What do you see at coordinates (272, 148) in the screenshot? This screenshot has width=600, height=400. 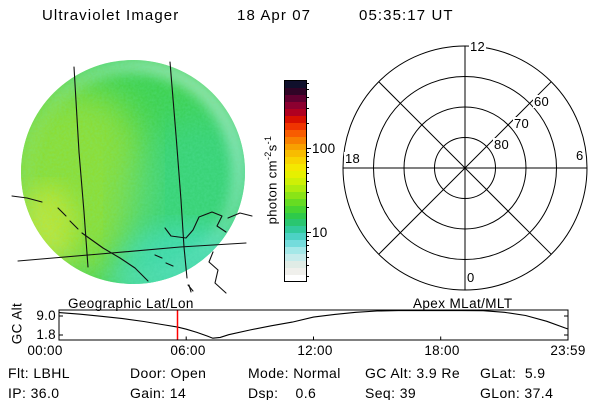 I see `colorbar-unit-s: s` at bounding box center [272, 148].